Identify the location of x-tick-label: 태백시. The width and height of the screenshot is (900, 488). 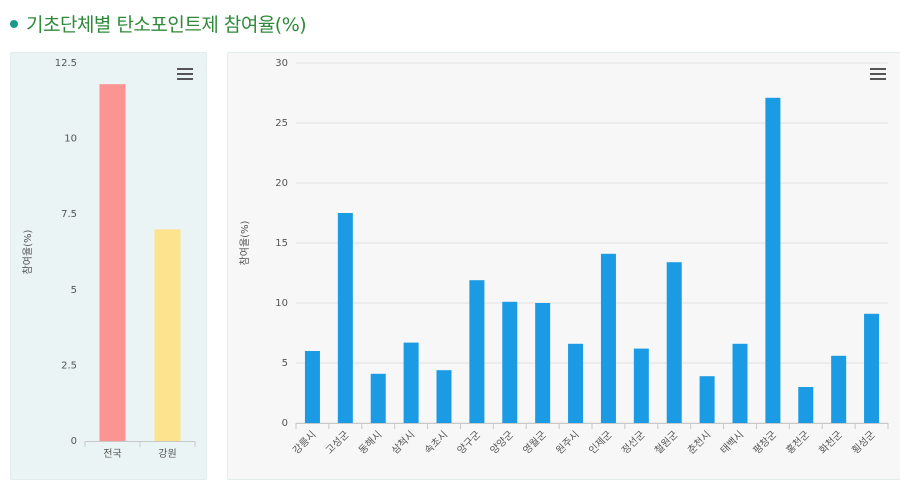
(732, 443).